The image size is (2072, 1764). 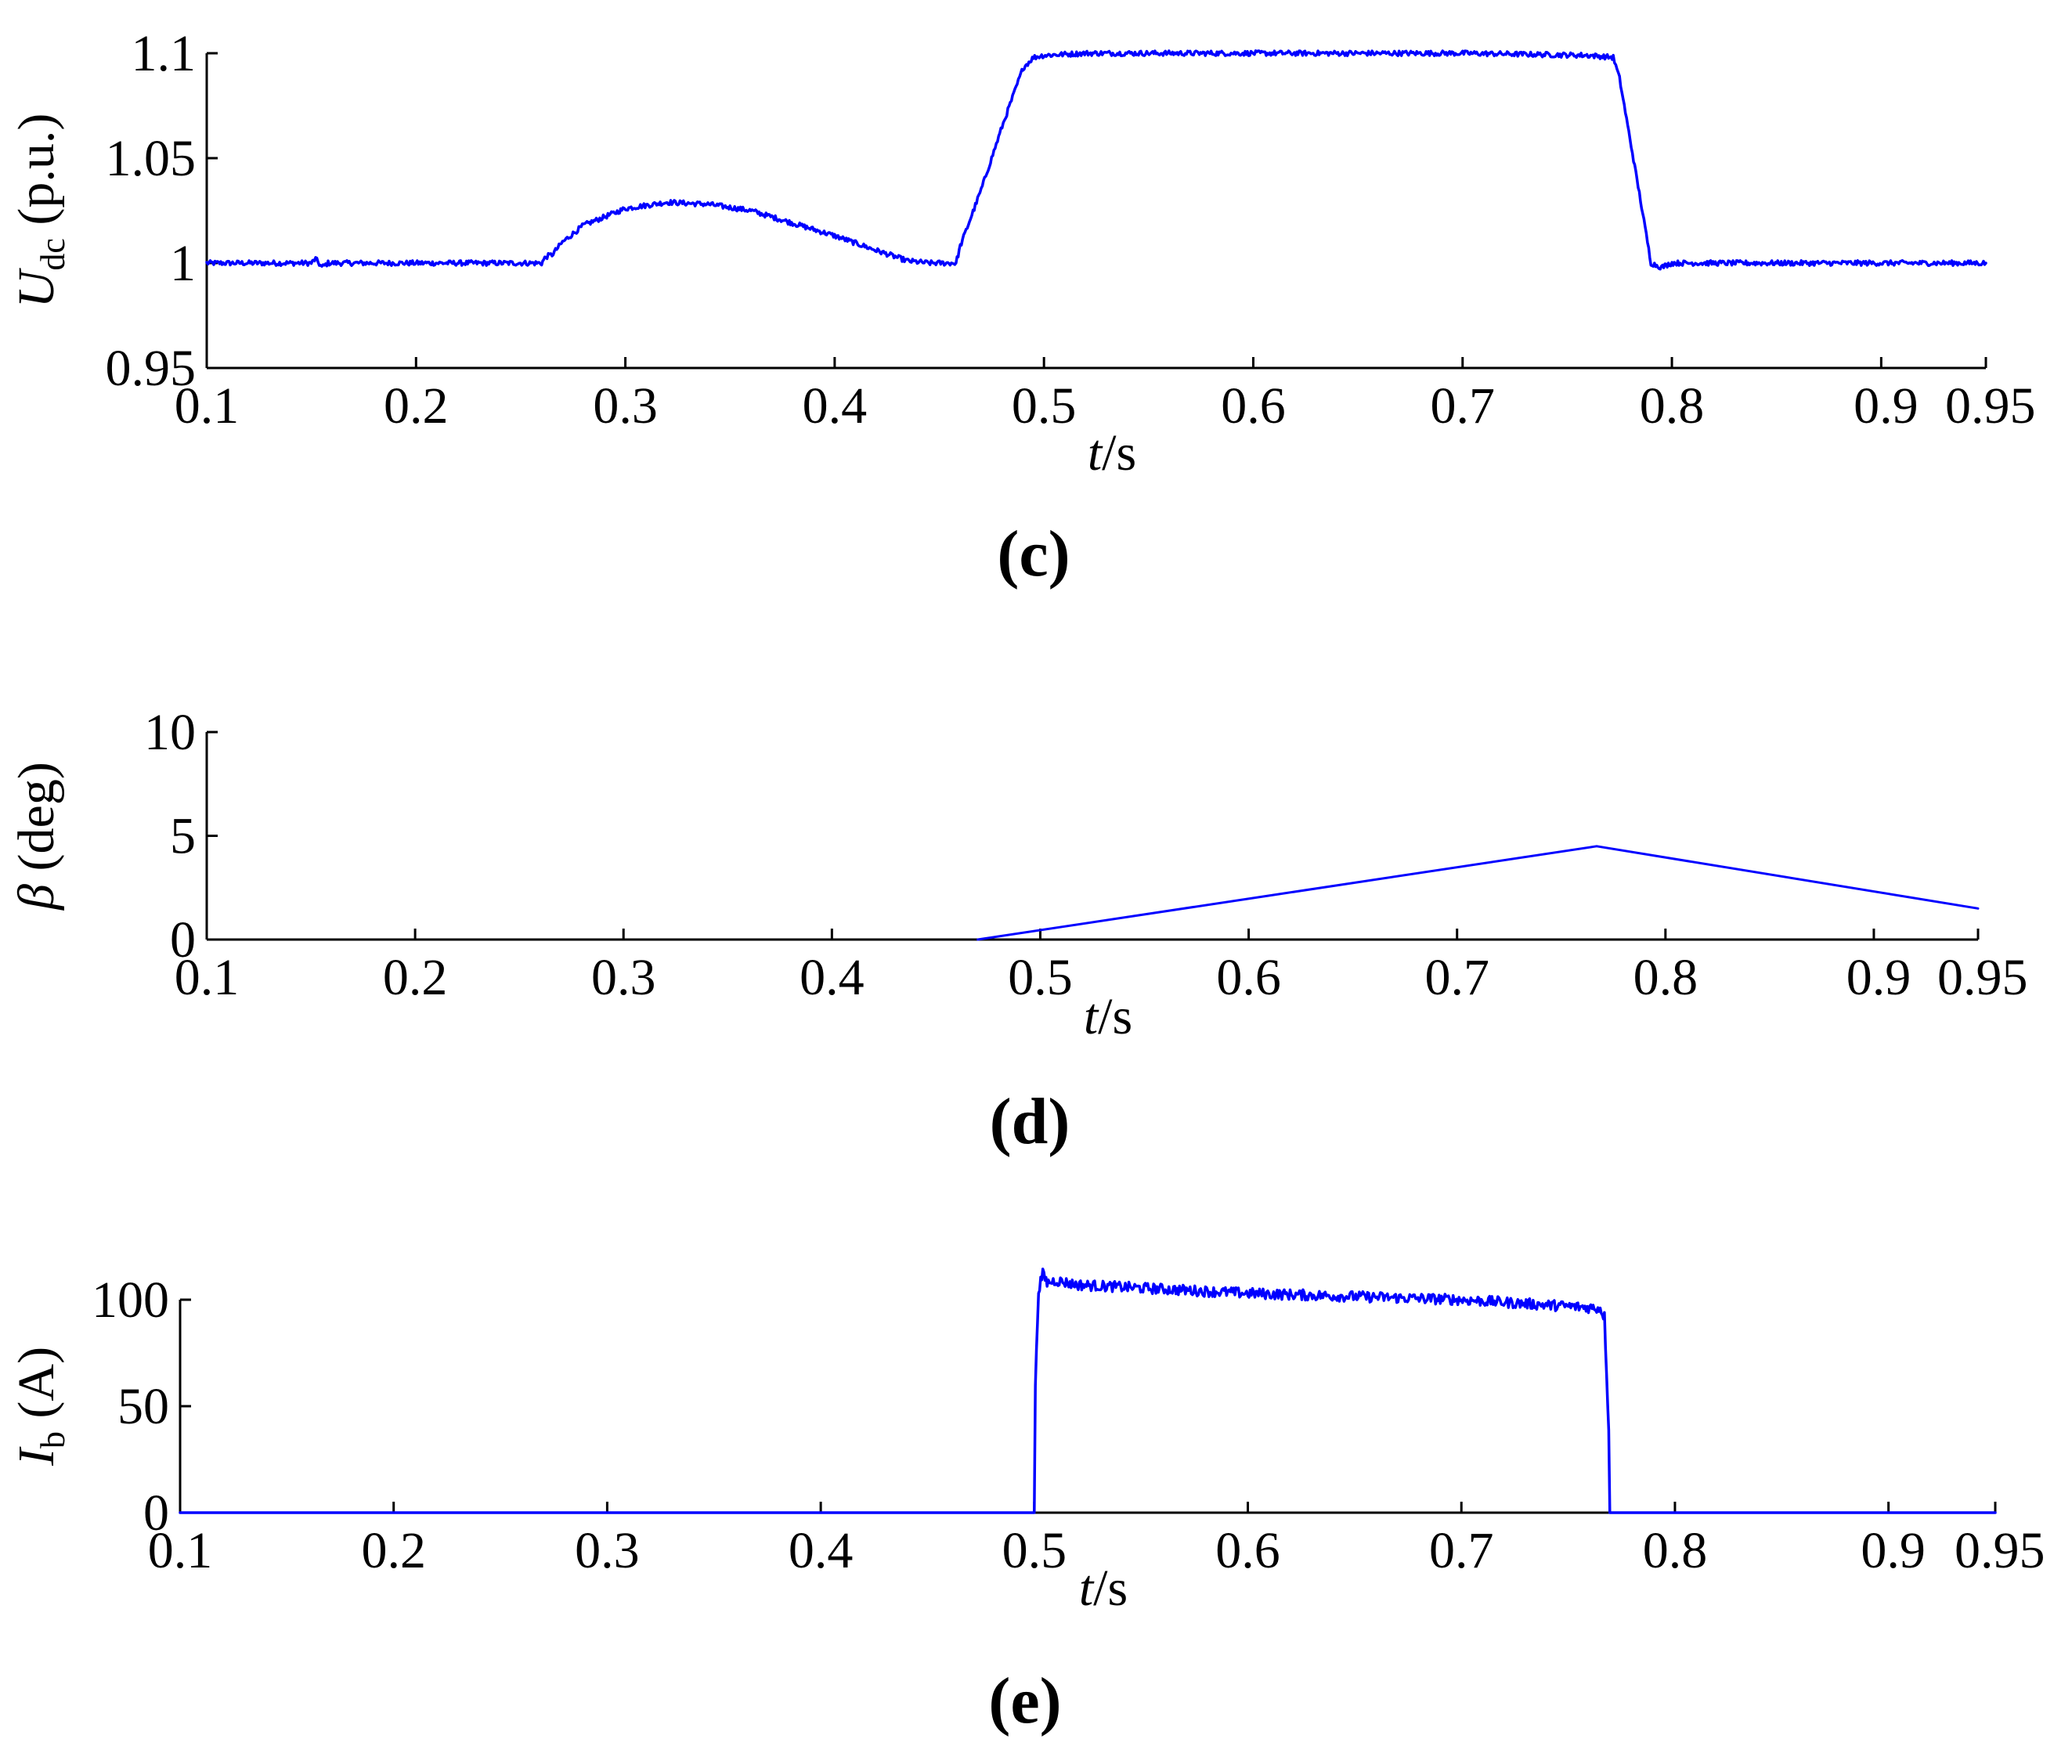 What do you see at coordinates (151, 158) in the screenshot?
I see `y-tick-label: 1.05` at bounding box center [151, 158].